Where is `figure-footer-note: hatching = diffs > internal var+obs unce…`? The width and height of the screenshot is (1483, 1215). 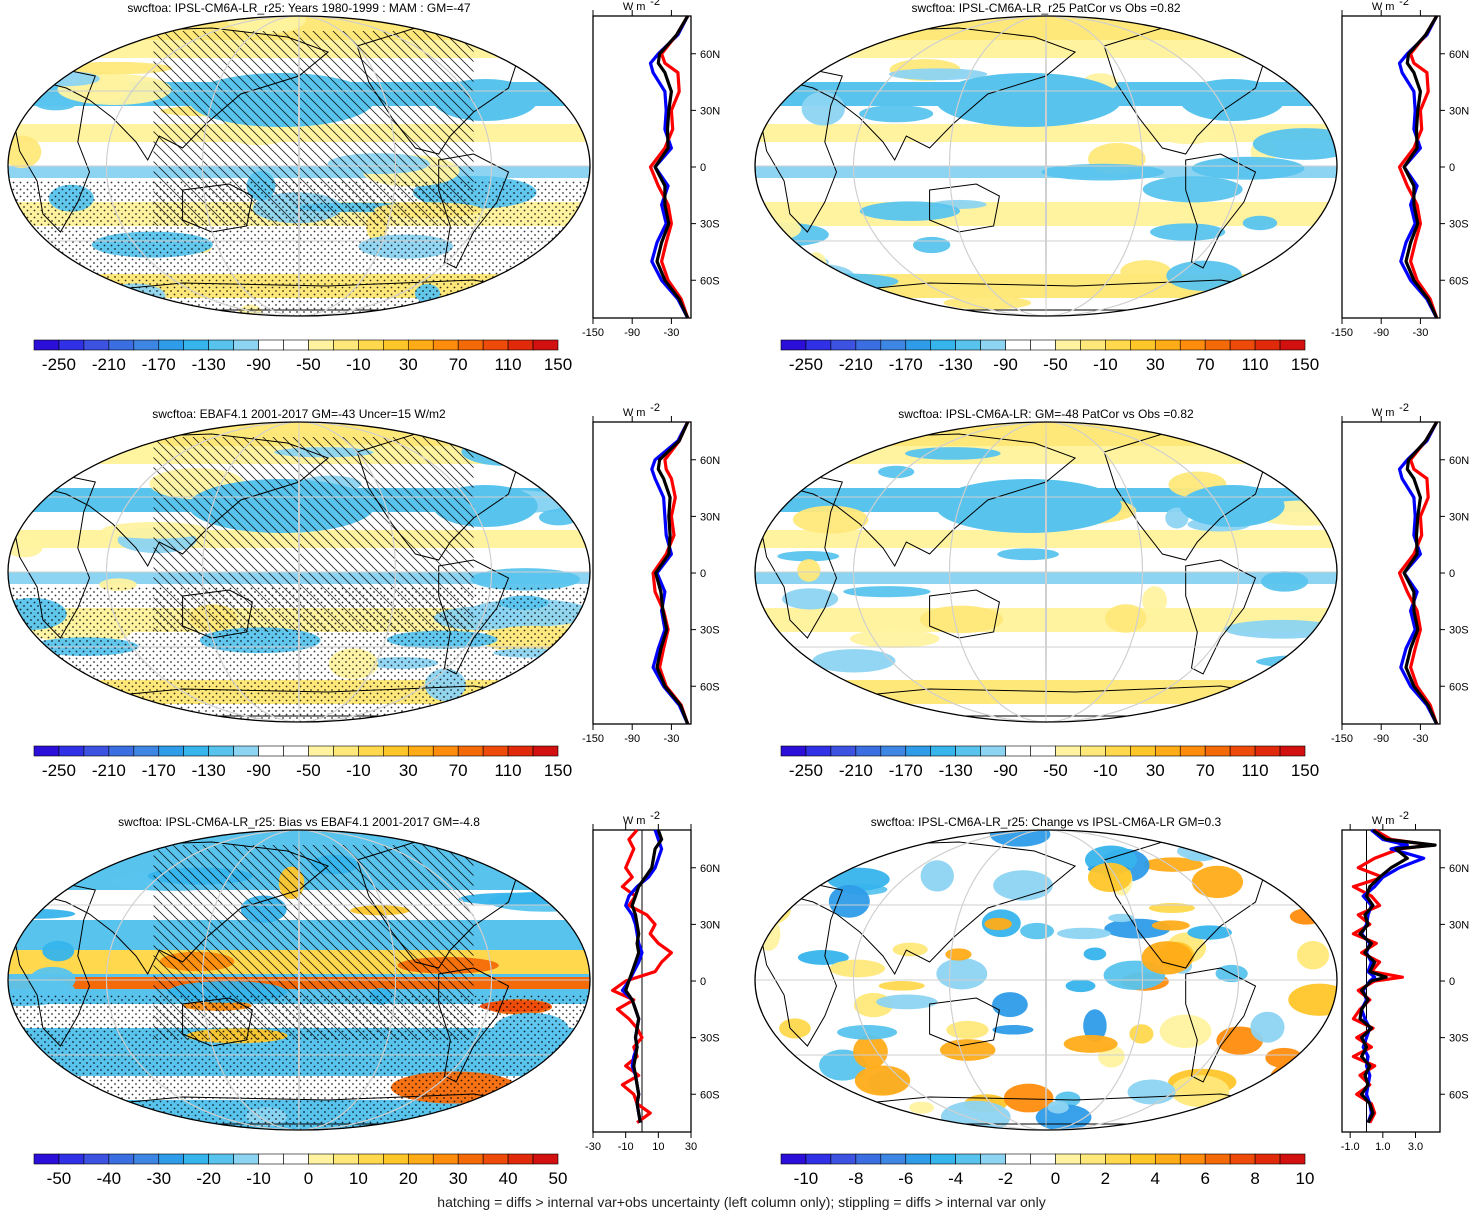 figure-footer-note: hatching = diffs > internal var+obs unce… is located at coordinates (741, 1202).